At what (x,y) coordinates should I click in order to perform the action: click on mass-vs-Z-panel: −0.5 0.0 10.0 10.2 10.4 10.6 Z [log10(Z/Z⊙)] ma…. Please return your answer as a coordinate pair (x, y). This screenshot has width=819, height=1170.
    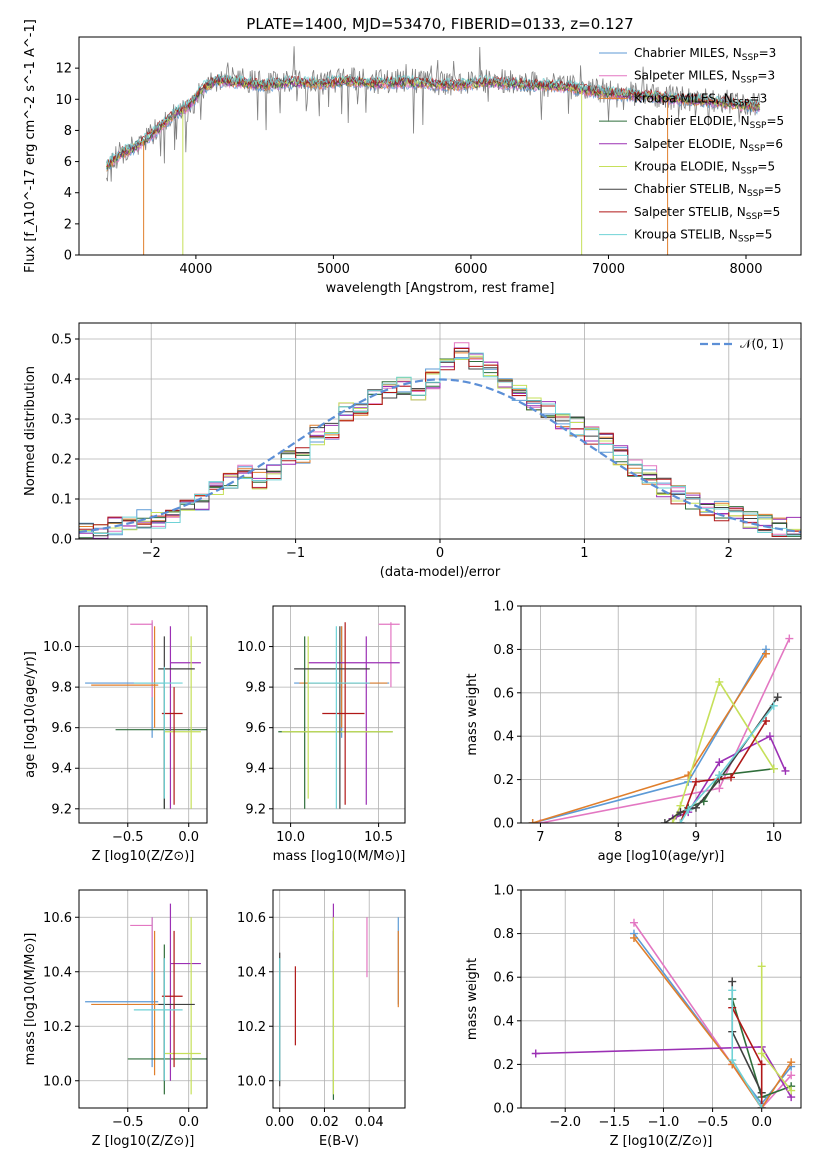
    Looking at the image, I should click on (115, 1019).